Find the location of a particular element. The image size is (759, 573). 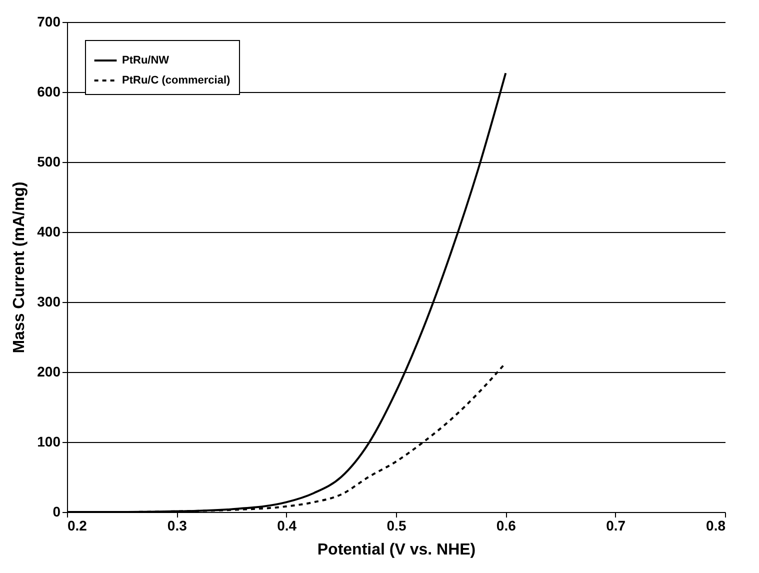

legend-label: PtRu/NW is located at coordinates (146, 60).